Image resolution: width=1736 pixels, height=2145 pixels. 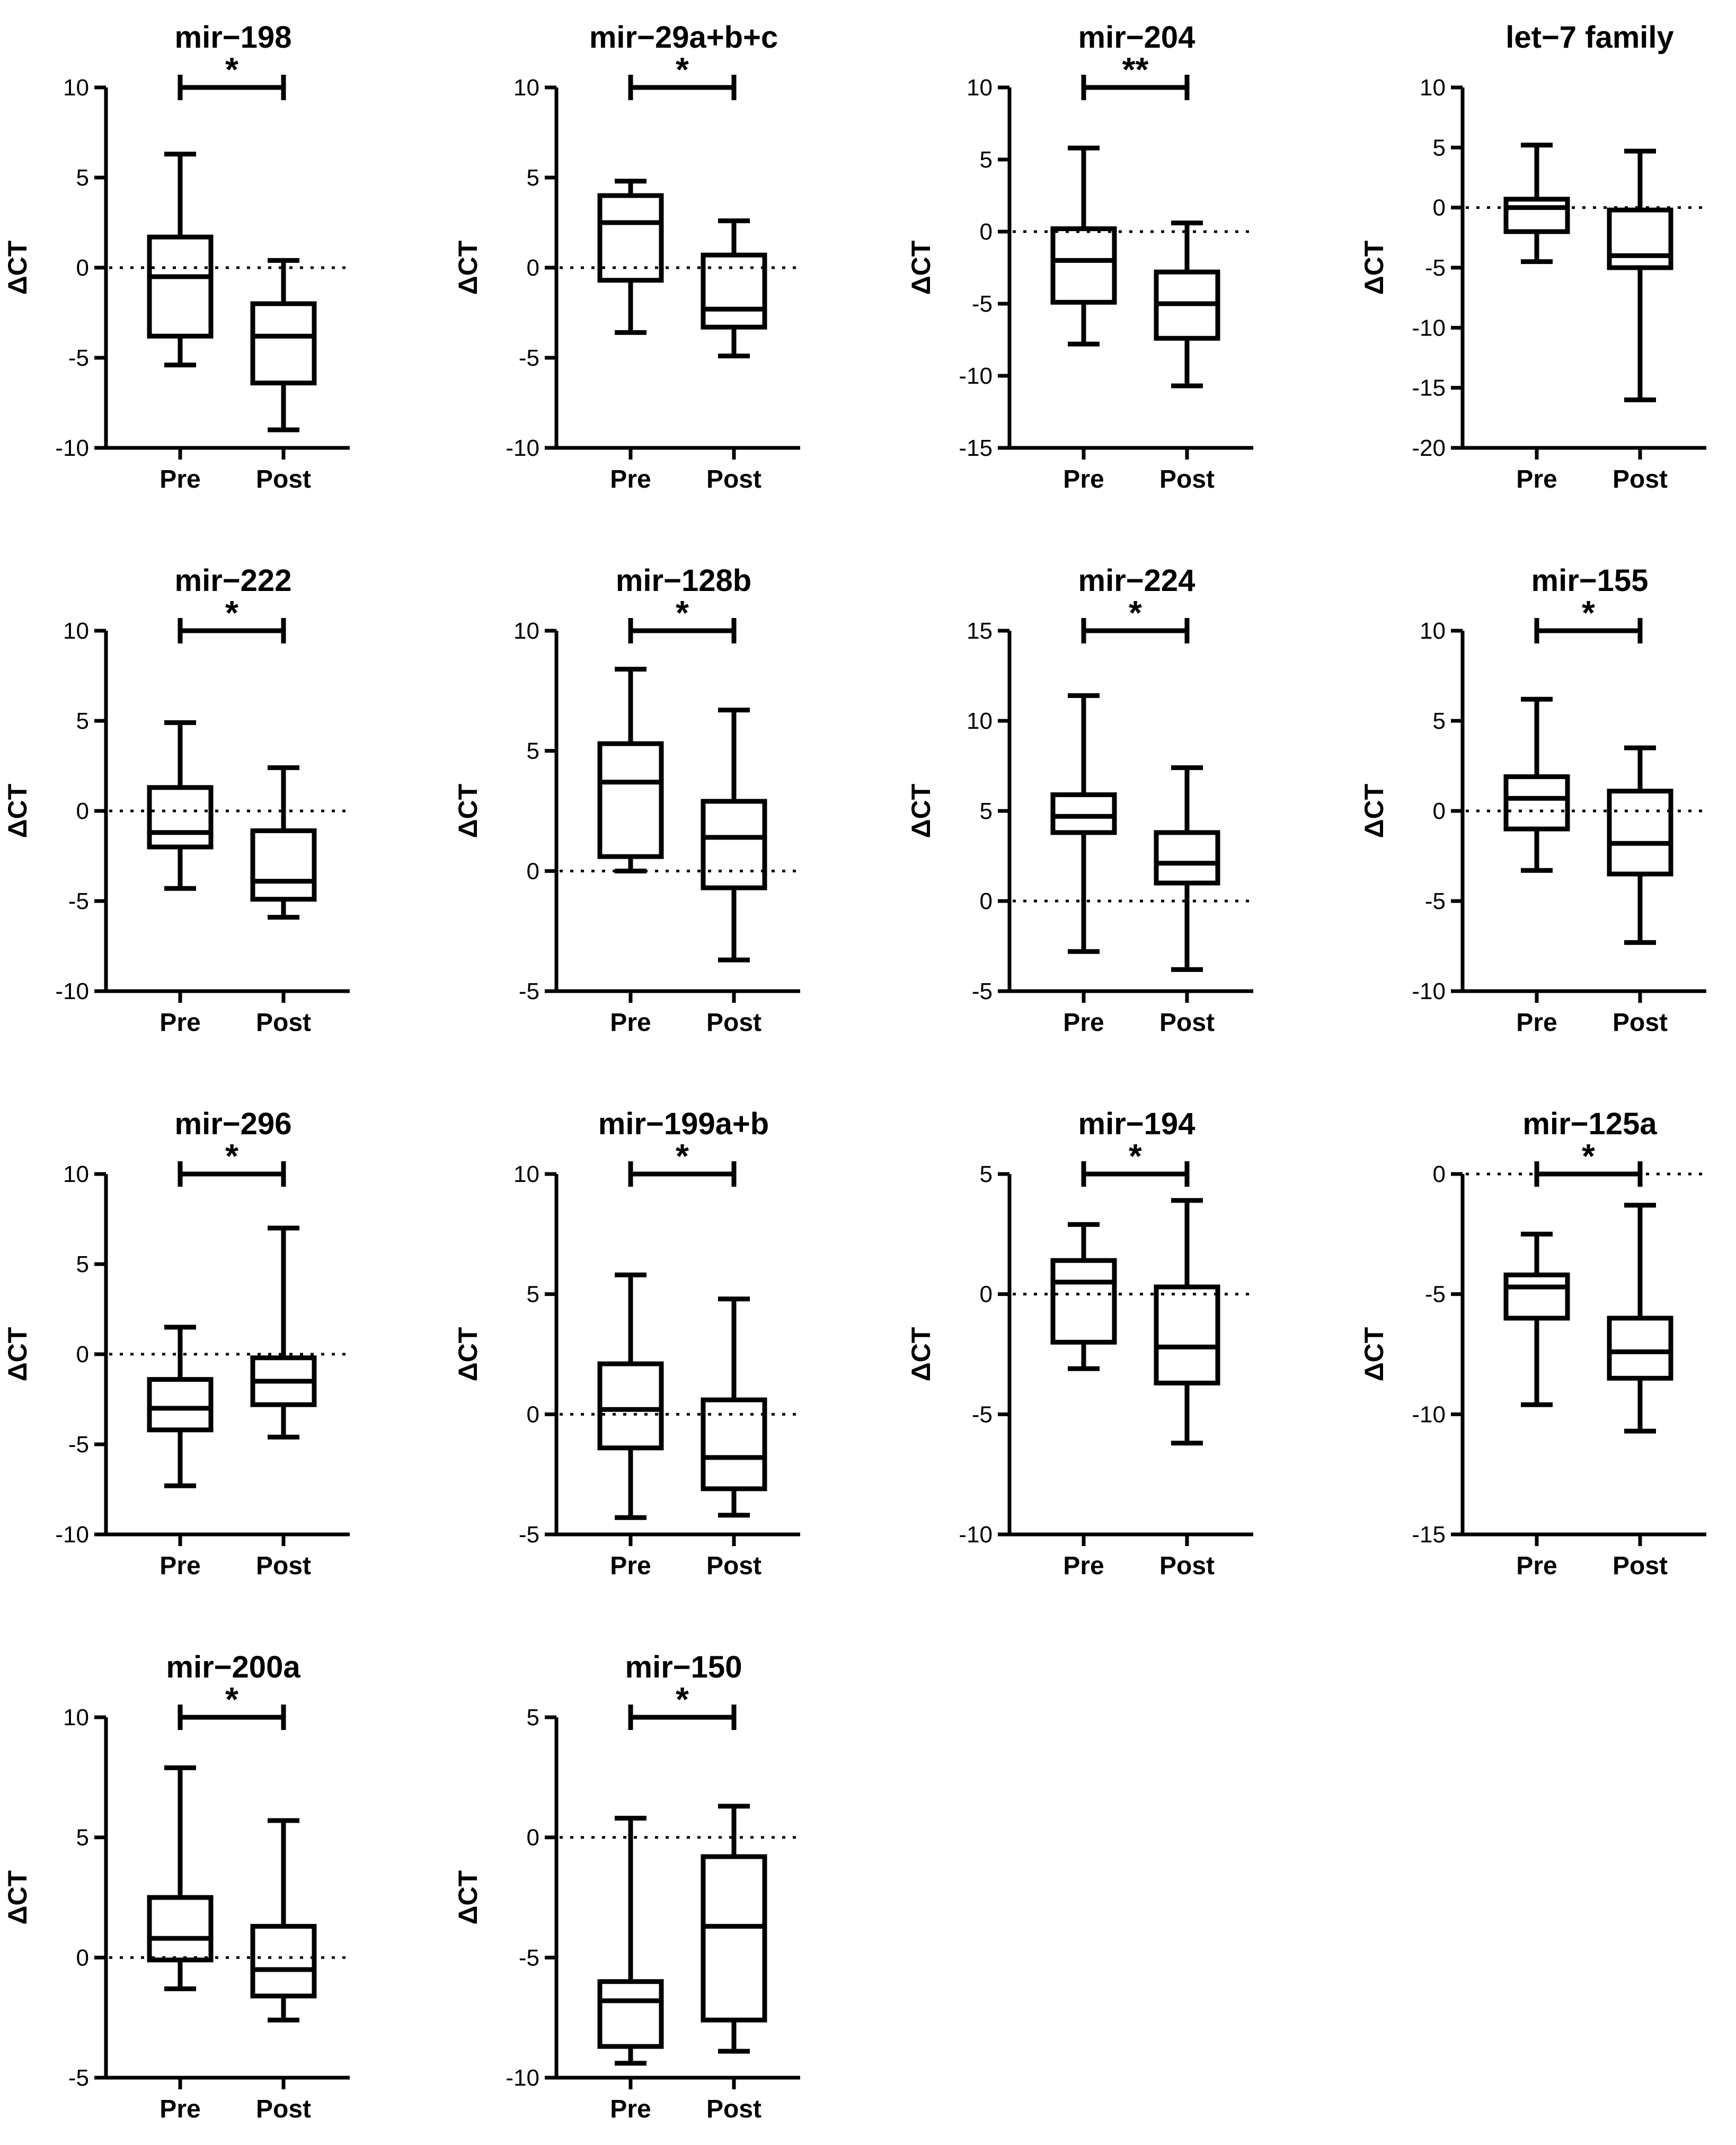 I want to click on chart-title: mir−296, so click(x=234, y=1124).